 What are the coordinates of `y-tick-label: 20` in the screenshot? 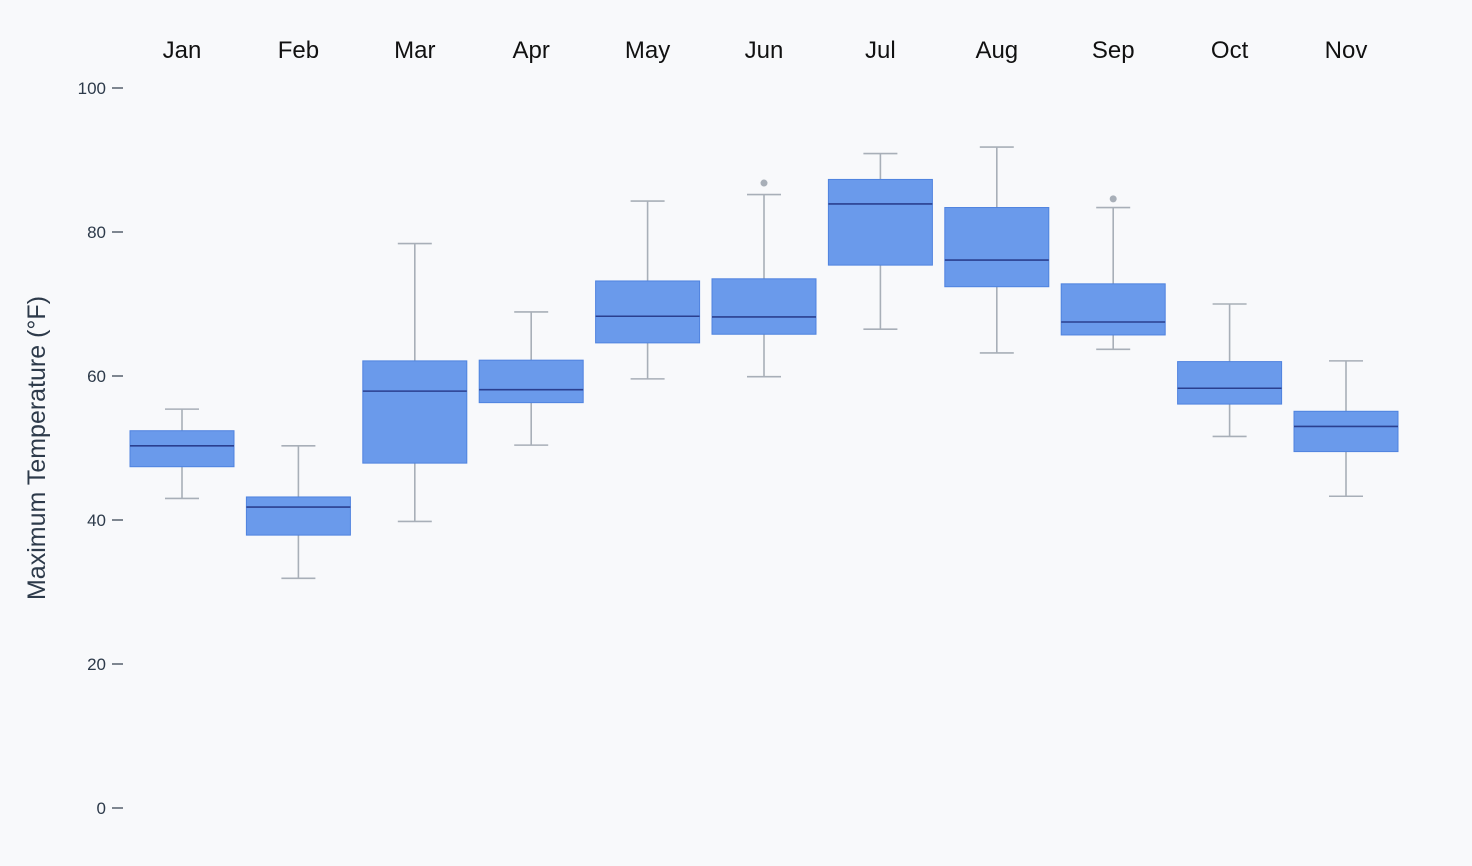 It's located at (96, 664).